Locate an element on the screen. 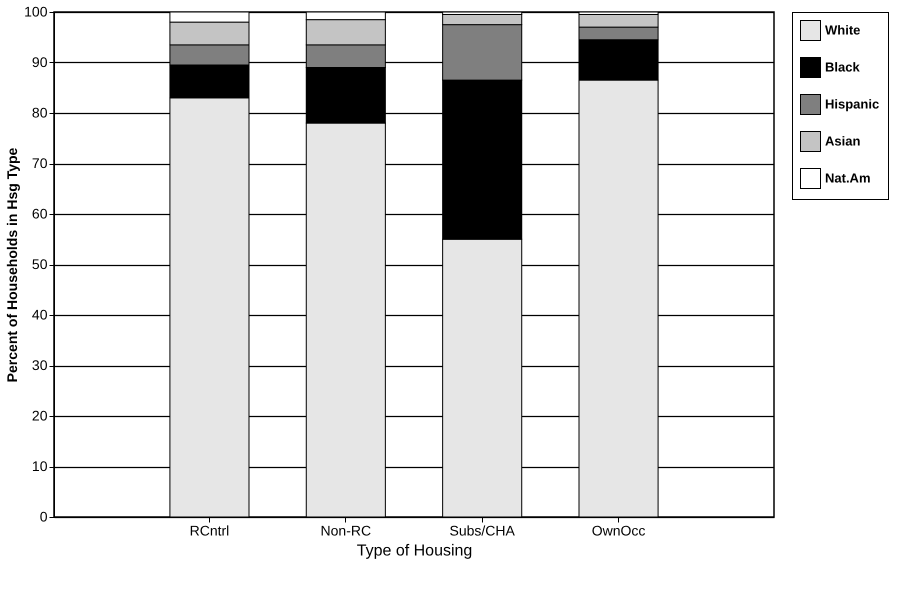  legend-label: Hispanic is located at coordinates (852, 104).